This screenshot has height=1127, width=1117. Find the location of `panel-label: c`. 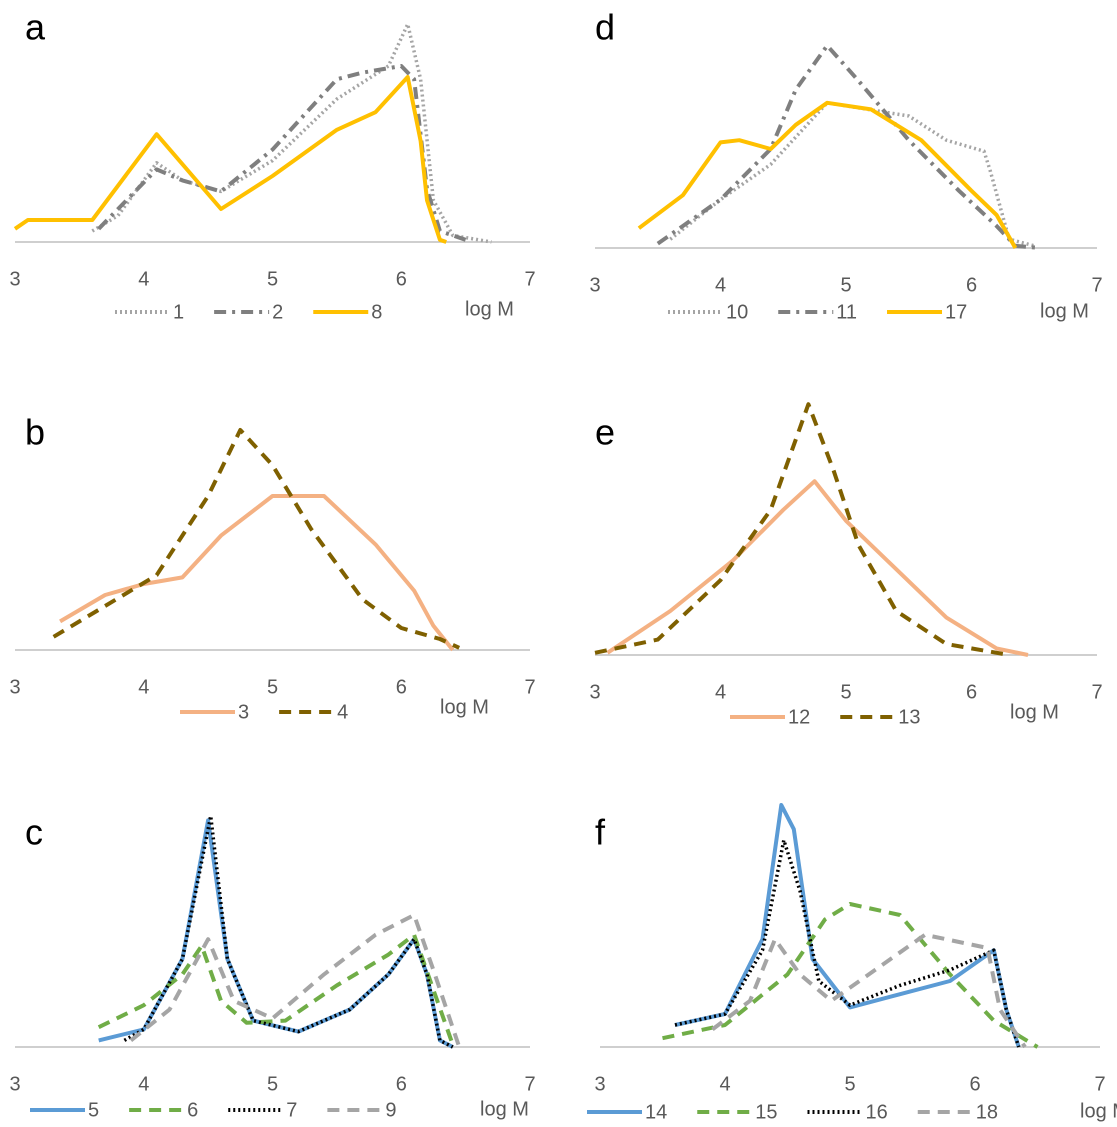

panel-label: c is located at coordinates (34, 832).